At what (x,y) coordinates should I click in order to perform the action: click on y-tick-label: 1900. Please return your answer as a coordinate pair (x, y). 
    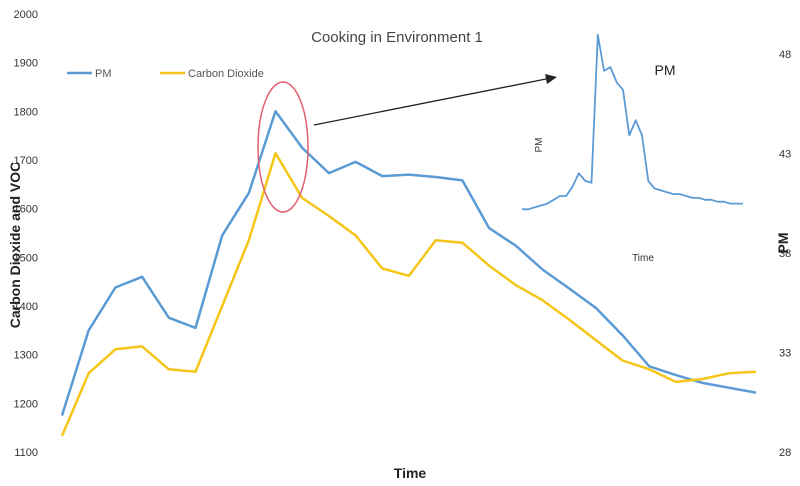
    Looking at the image, I should click on (26, 64).